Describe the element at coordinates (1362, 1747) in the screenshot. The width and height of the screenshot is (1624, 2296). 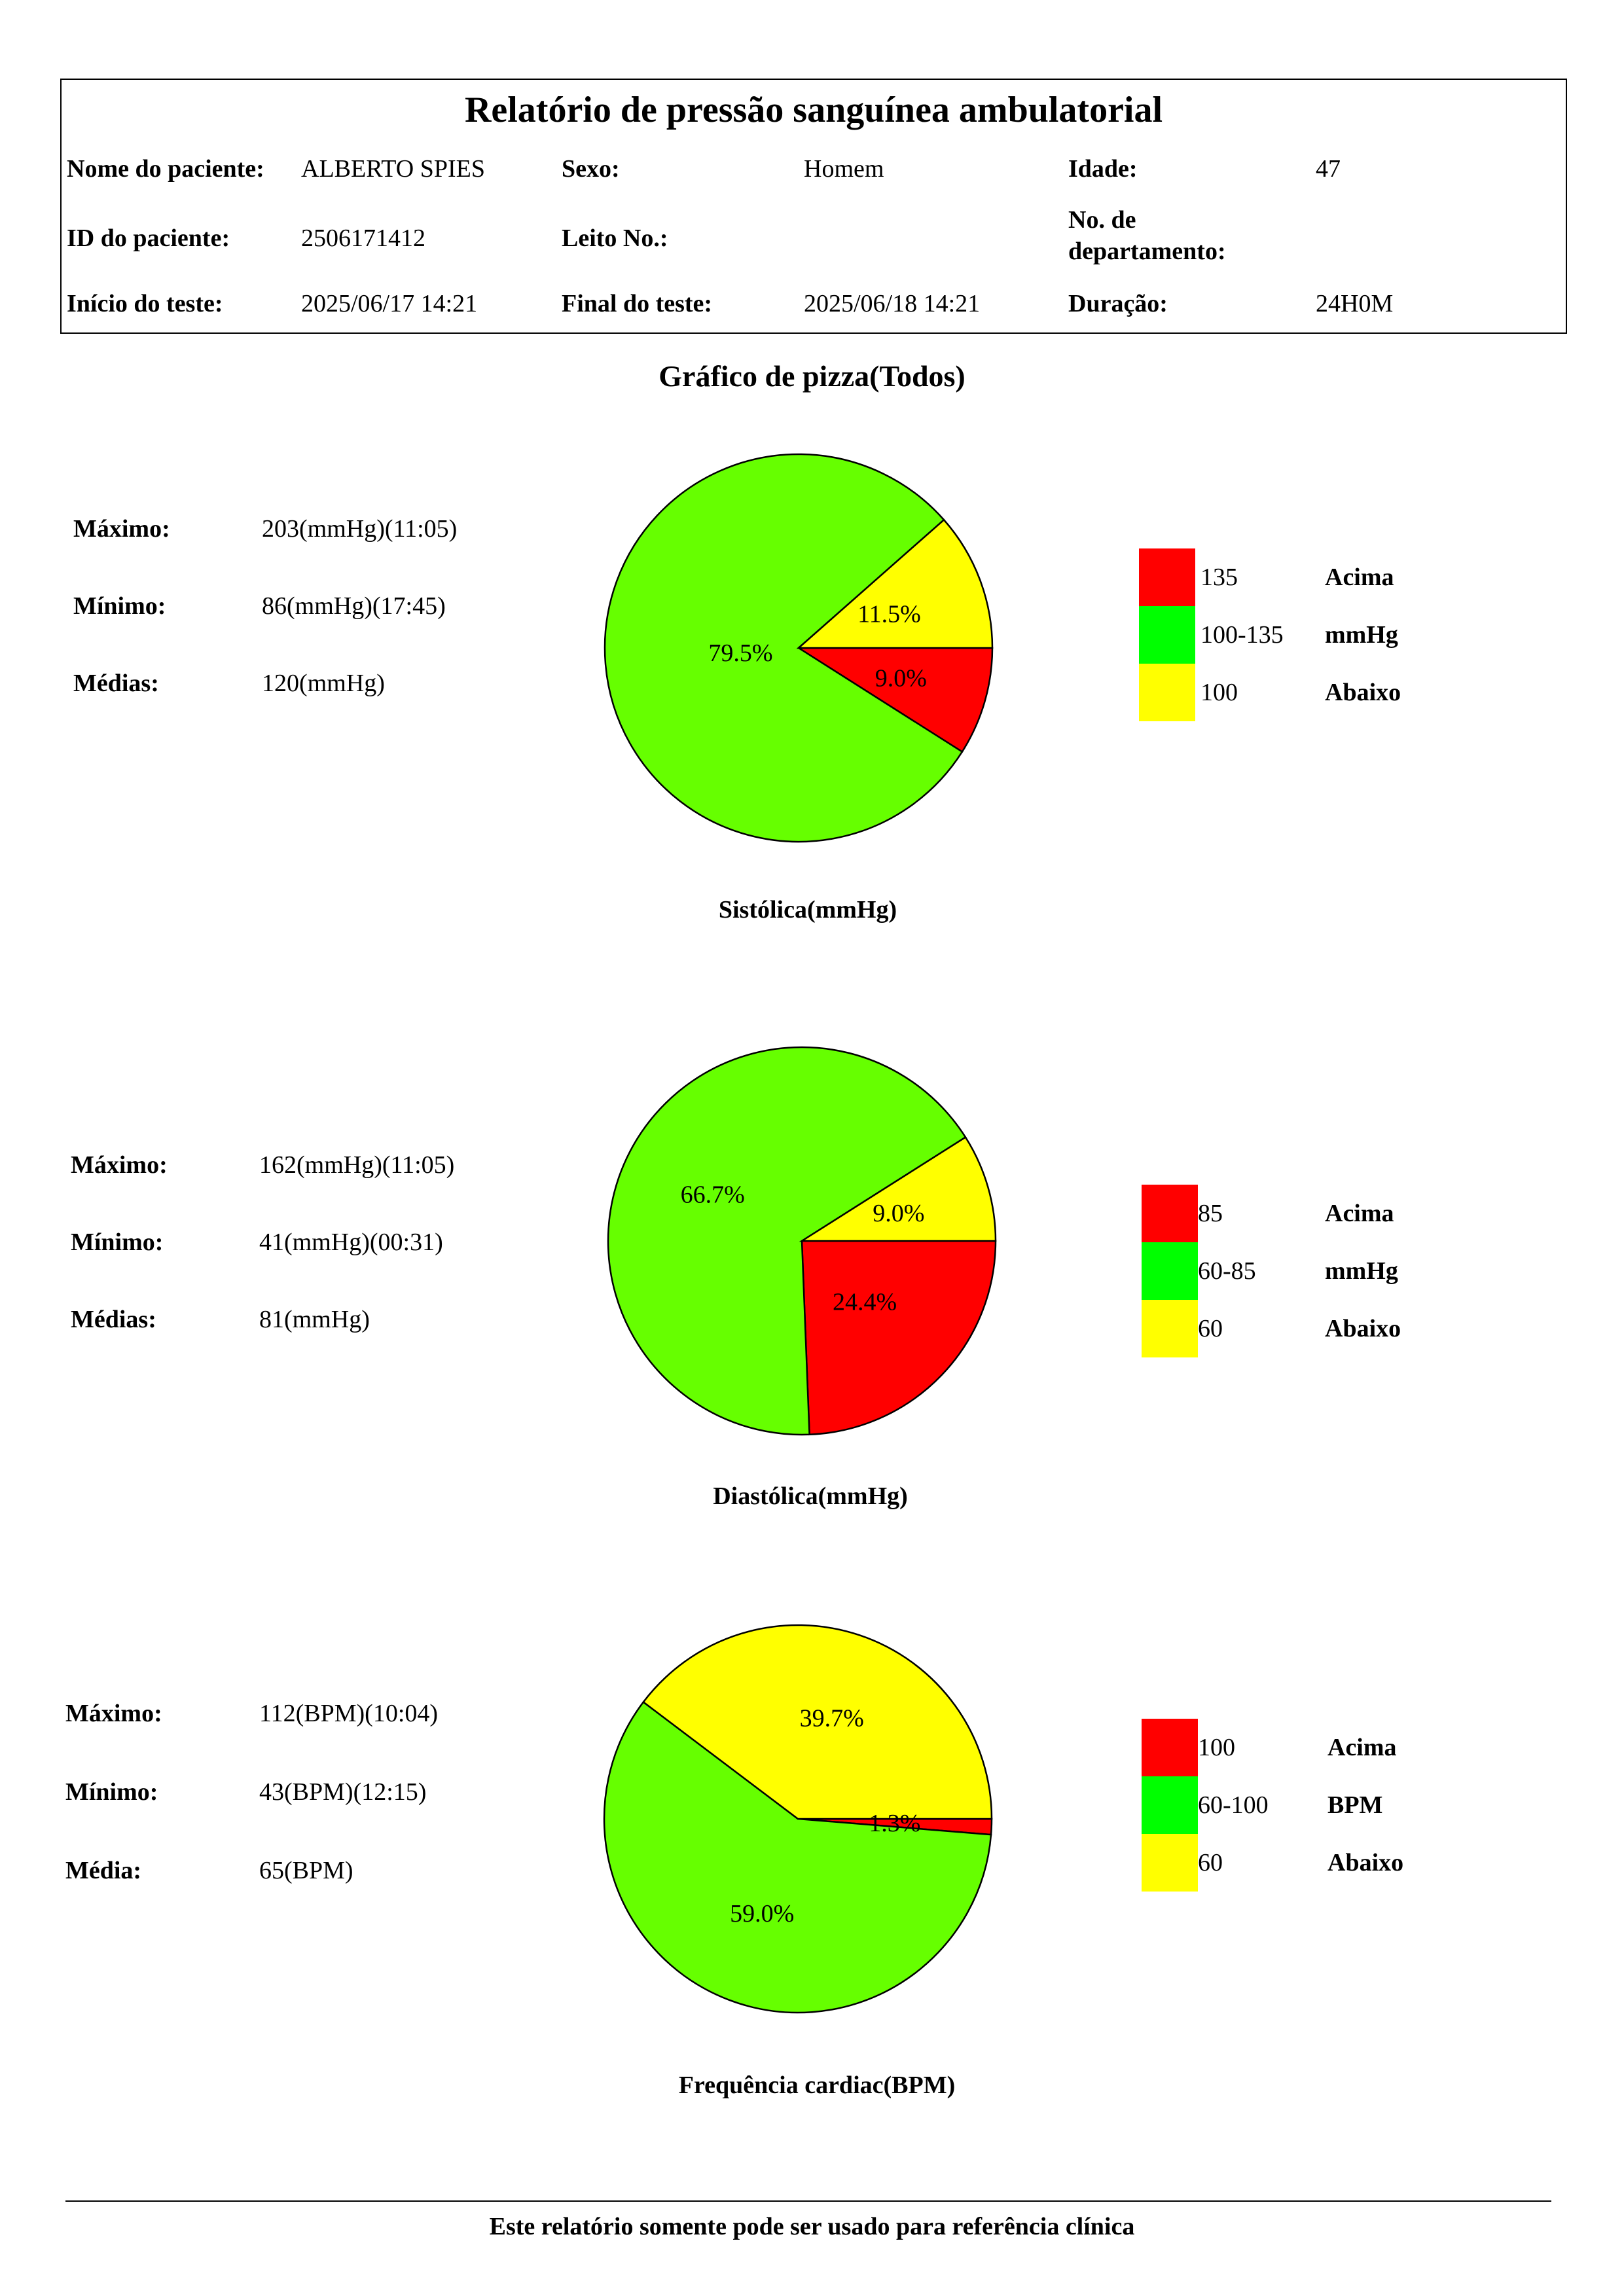
I see `heart-rate-legend-above-label: Acima` at that location.